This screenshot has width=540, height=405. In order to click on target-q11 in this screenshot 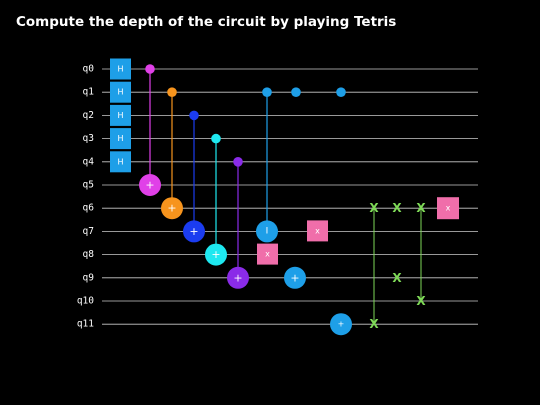, I will do `click(341, 324)`.